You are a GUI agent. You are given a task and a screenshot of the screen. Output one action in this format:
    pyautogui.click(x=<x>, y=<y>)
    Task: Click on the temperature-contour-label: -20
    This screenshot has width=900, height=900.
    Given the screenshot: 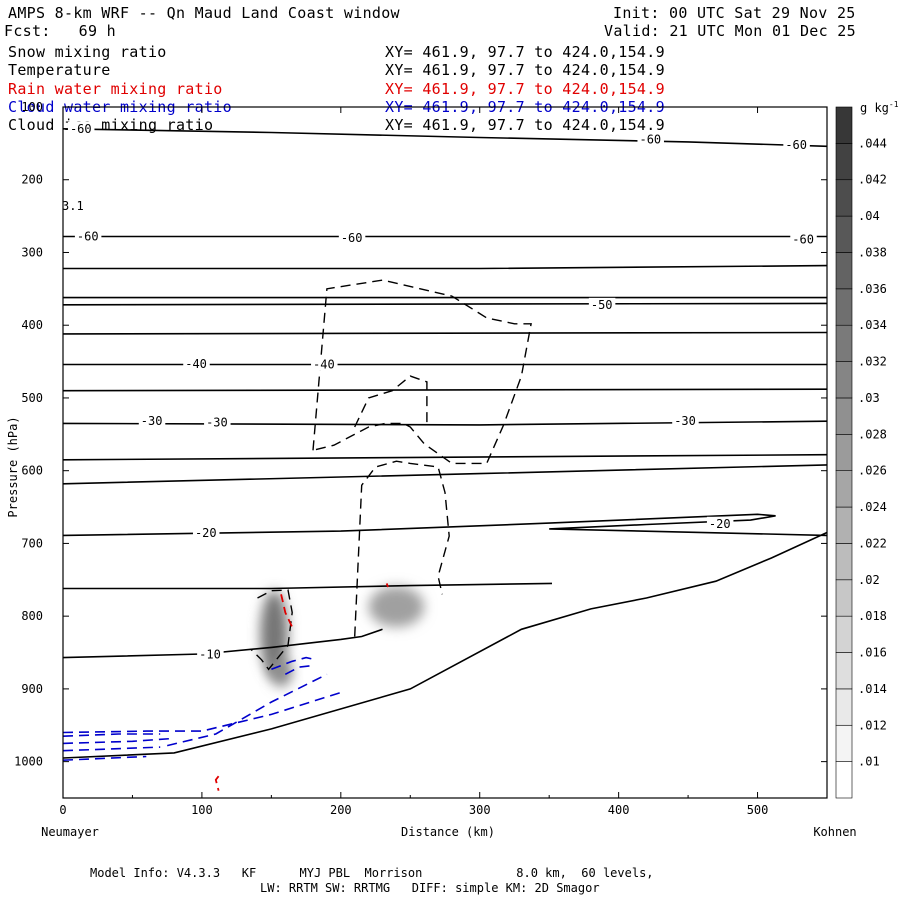 What is the action you would take?
    pyautogui.click(x=720, y=524)
    